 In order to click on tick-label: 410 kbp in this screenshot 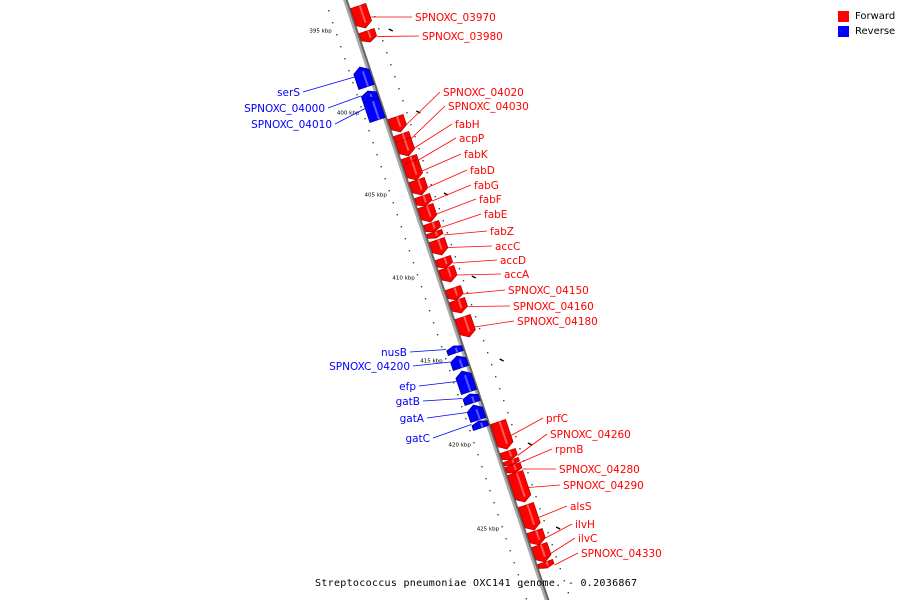, I will do `click(403, 279)`.